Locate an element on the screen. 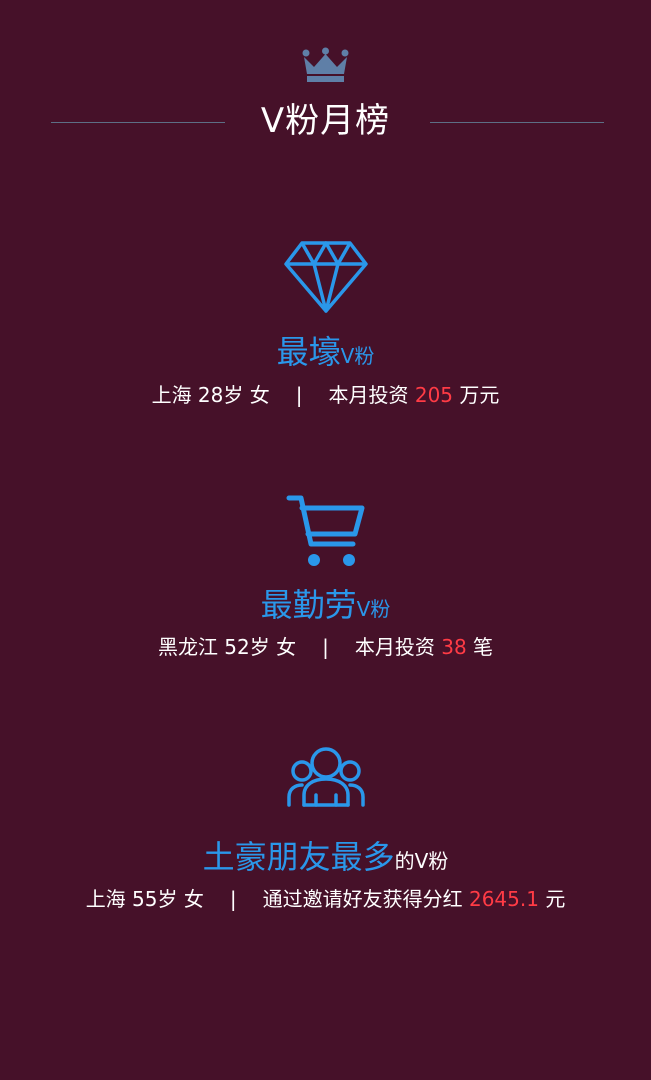 Image resolution: width=651 pixels, height=1080 pixels. section-most-friends is located at coordinates (325, 776).